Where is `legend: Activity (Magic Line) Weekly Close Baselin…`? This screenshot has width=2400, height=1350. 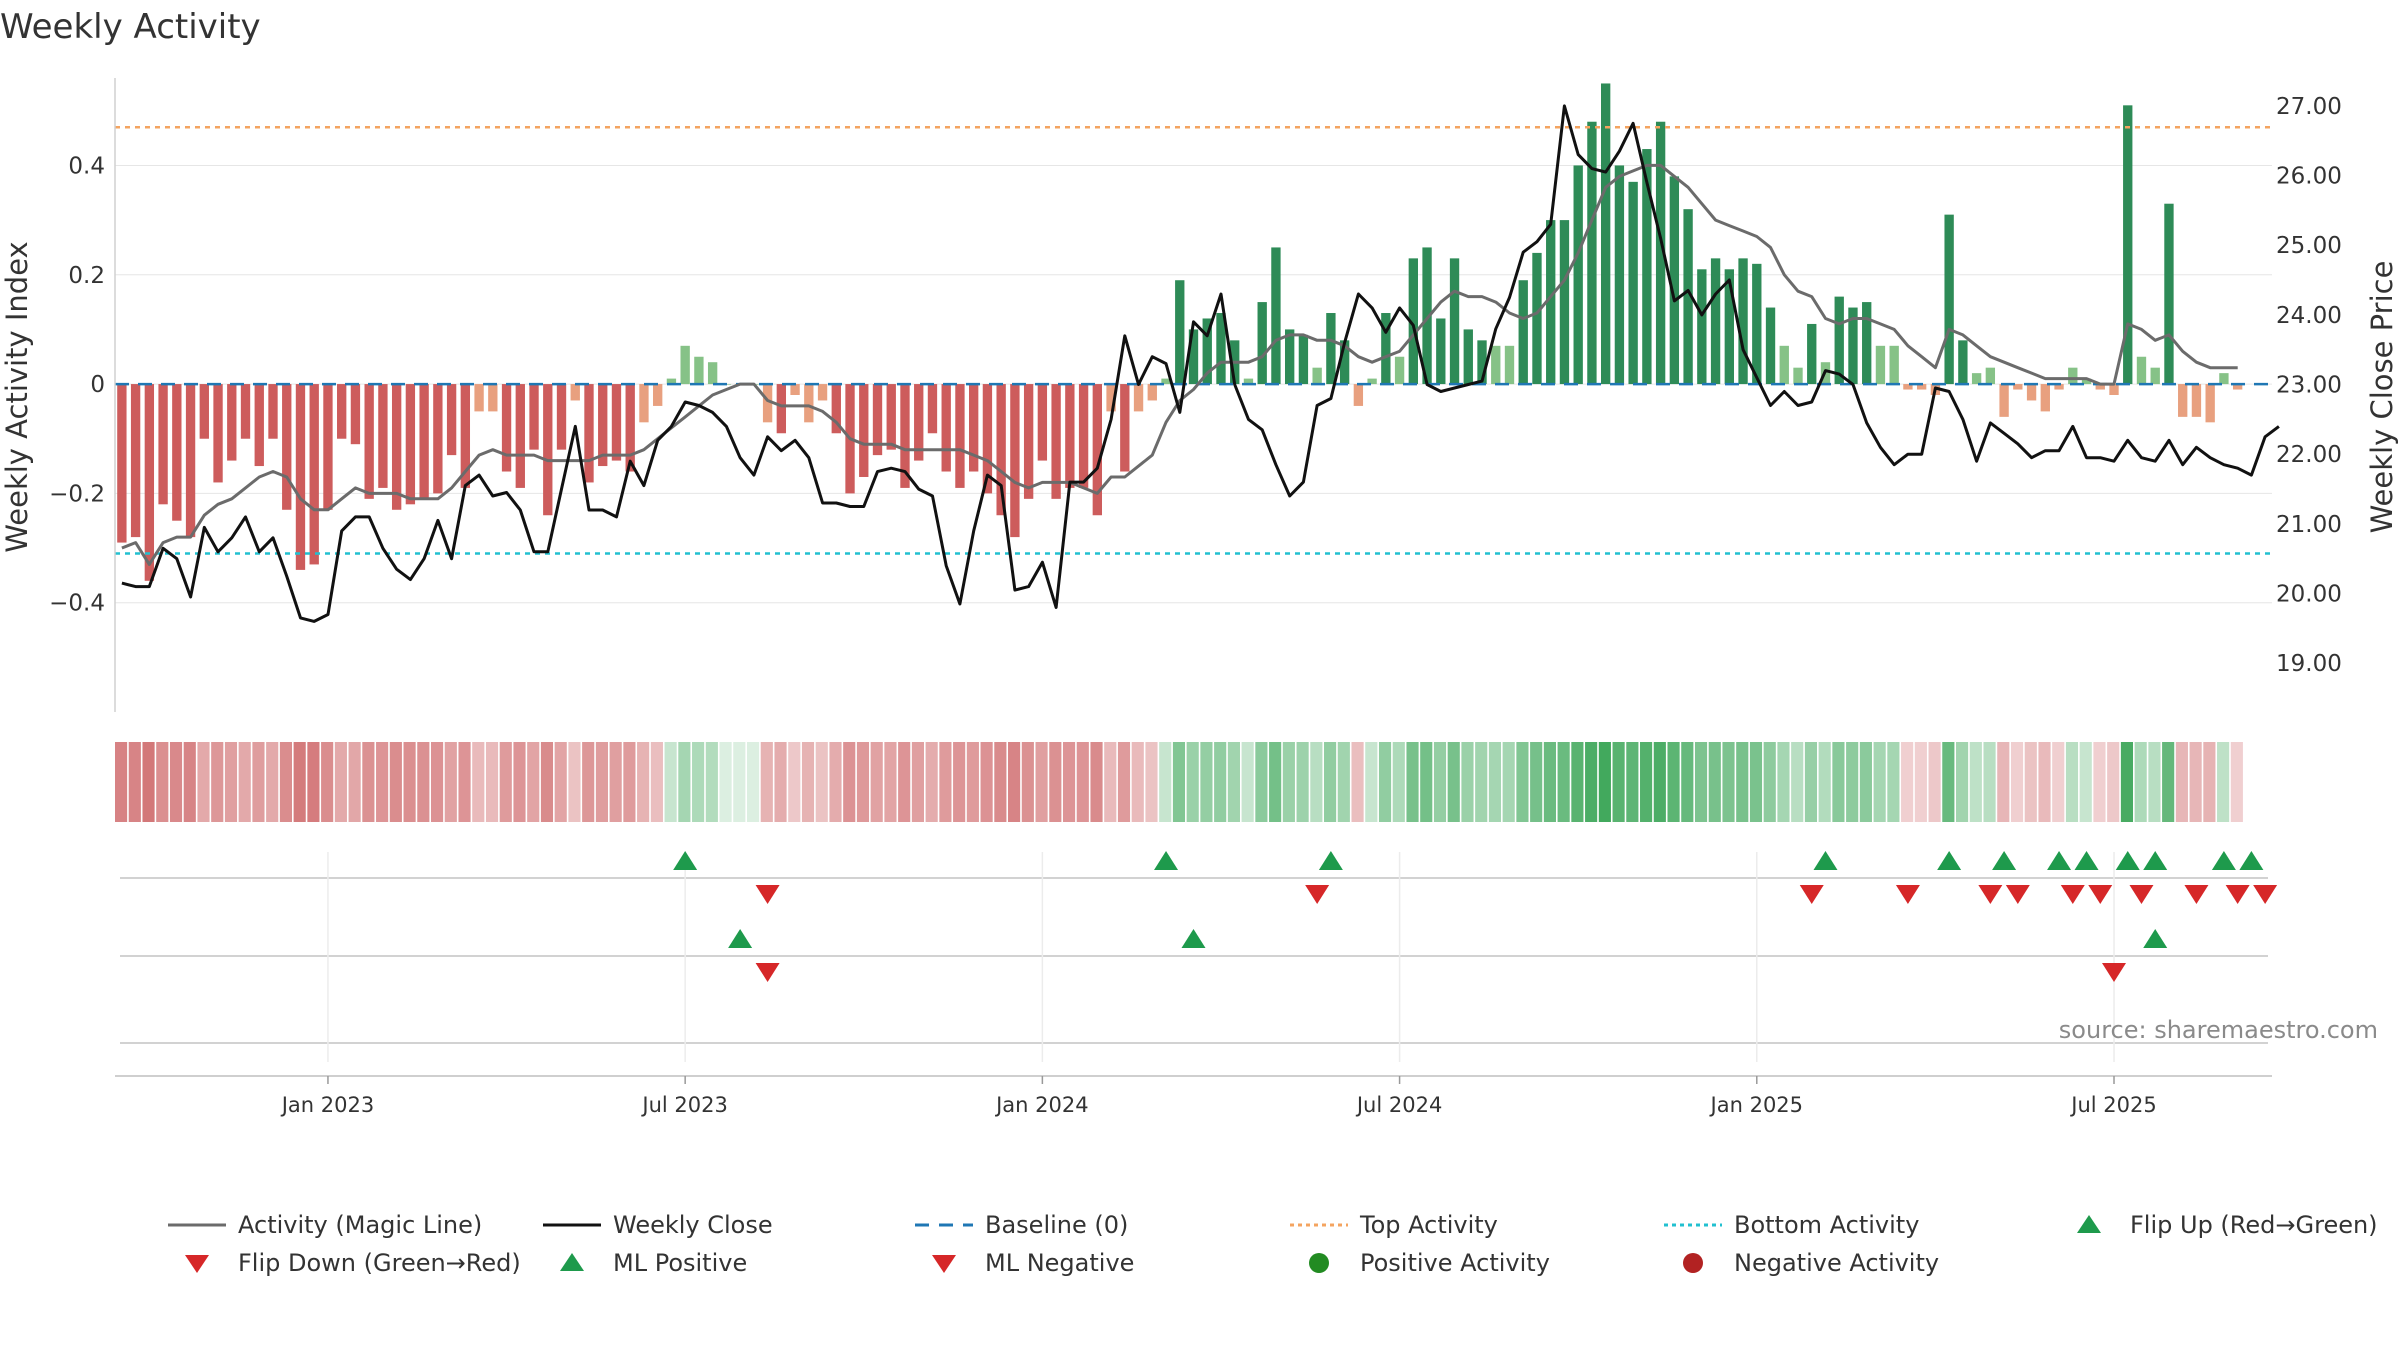
legend: Activity (Magic Line) Weekly Close Baselin… is located at coordinates (1273, 1244).